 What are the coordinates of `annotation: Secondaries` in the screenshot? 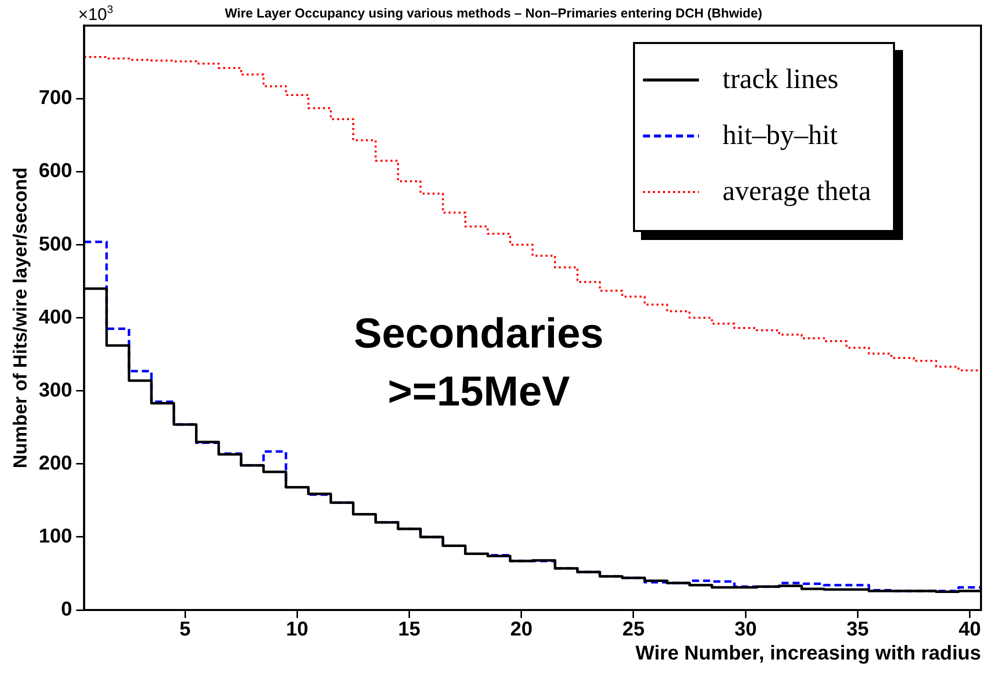 It's located at (479, 333).